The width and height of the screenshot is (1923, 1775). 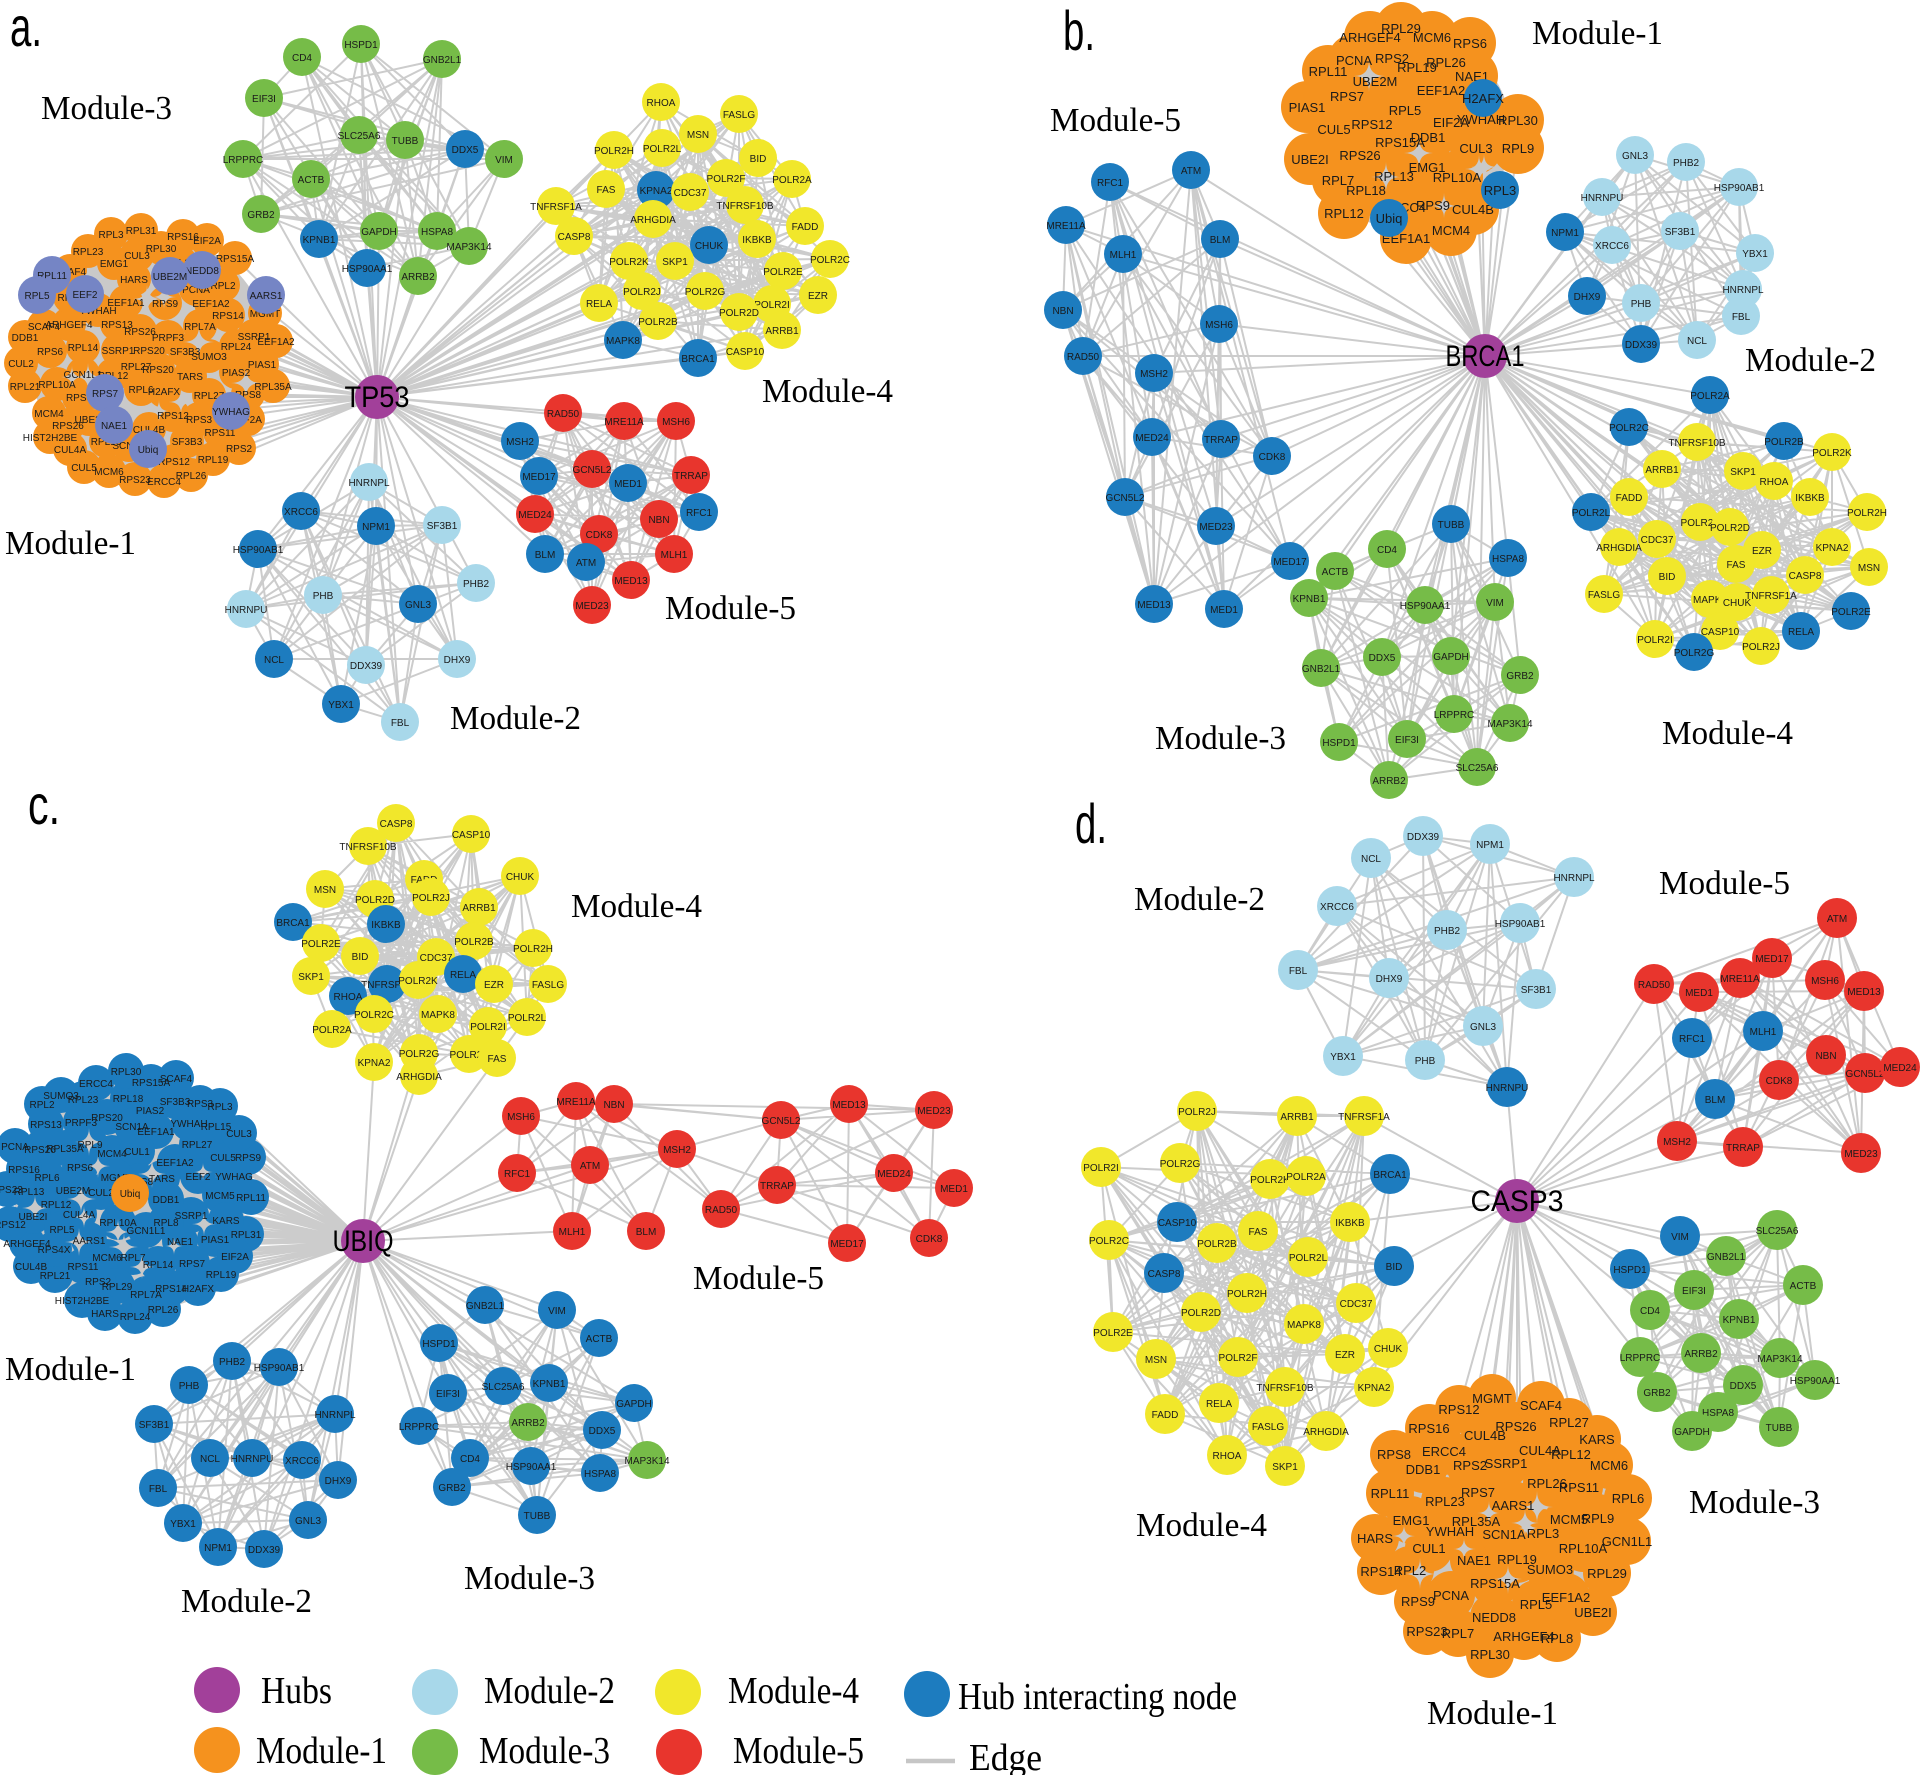 I want to click on svg-text: RPL10A, so click(x=1457, y=177).